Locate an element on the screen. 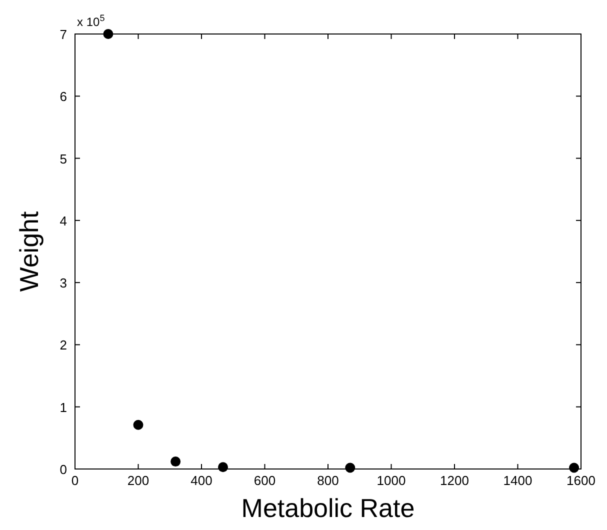  y-tick-label: 1 is located at coordinates (63, 407).